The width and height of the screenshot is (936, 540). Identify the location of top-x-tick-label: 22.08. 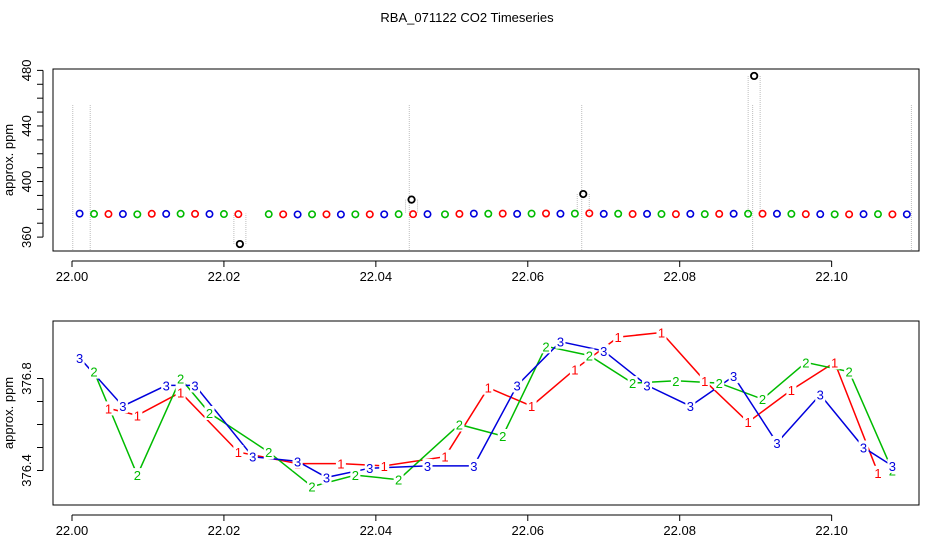
(679, 276).